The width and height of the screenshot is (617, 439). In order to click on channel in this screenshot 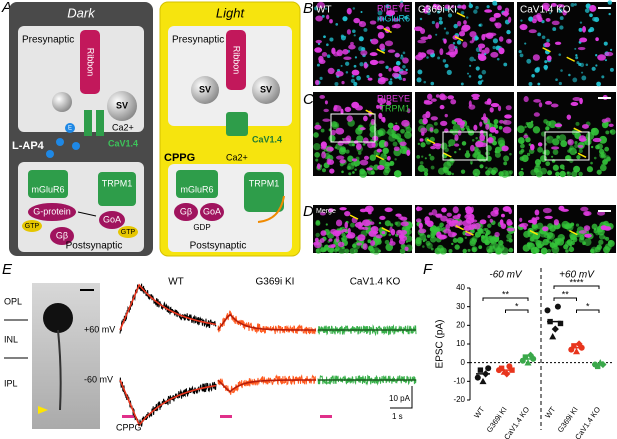, I will do `click(88, 123)`.